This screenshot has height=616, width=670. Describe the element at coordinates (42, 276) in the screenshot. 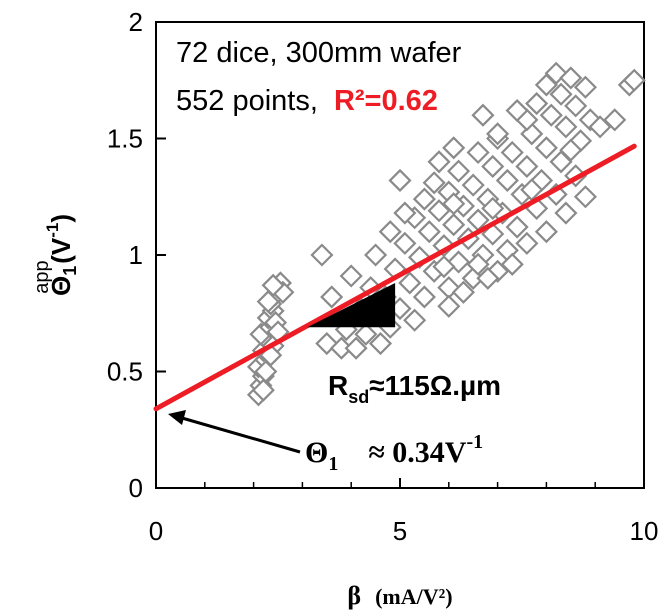

I see `y-axis-label-sup: app` at that location.